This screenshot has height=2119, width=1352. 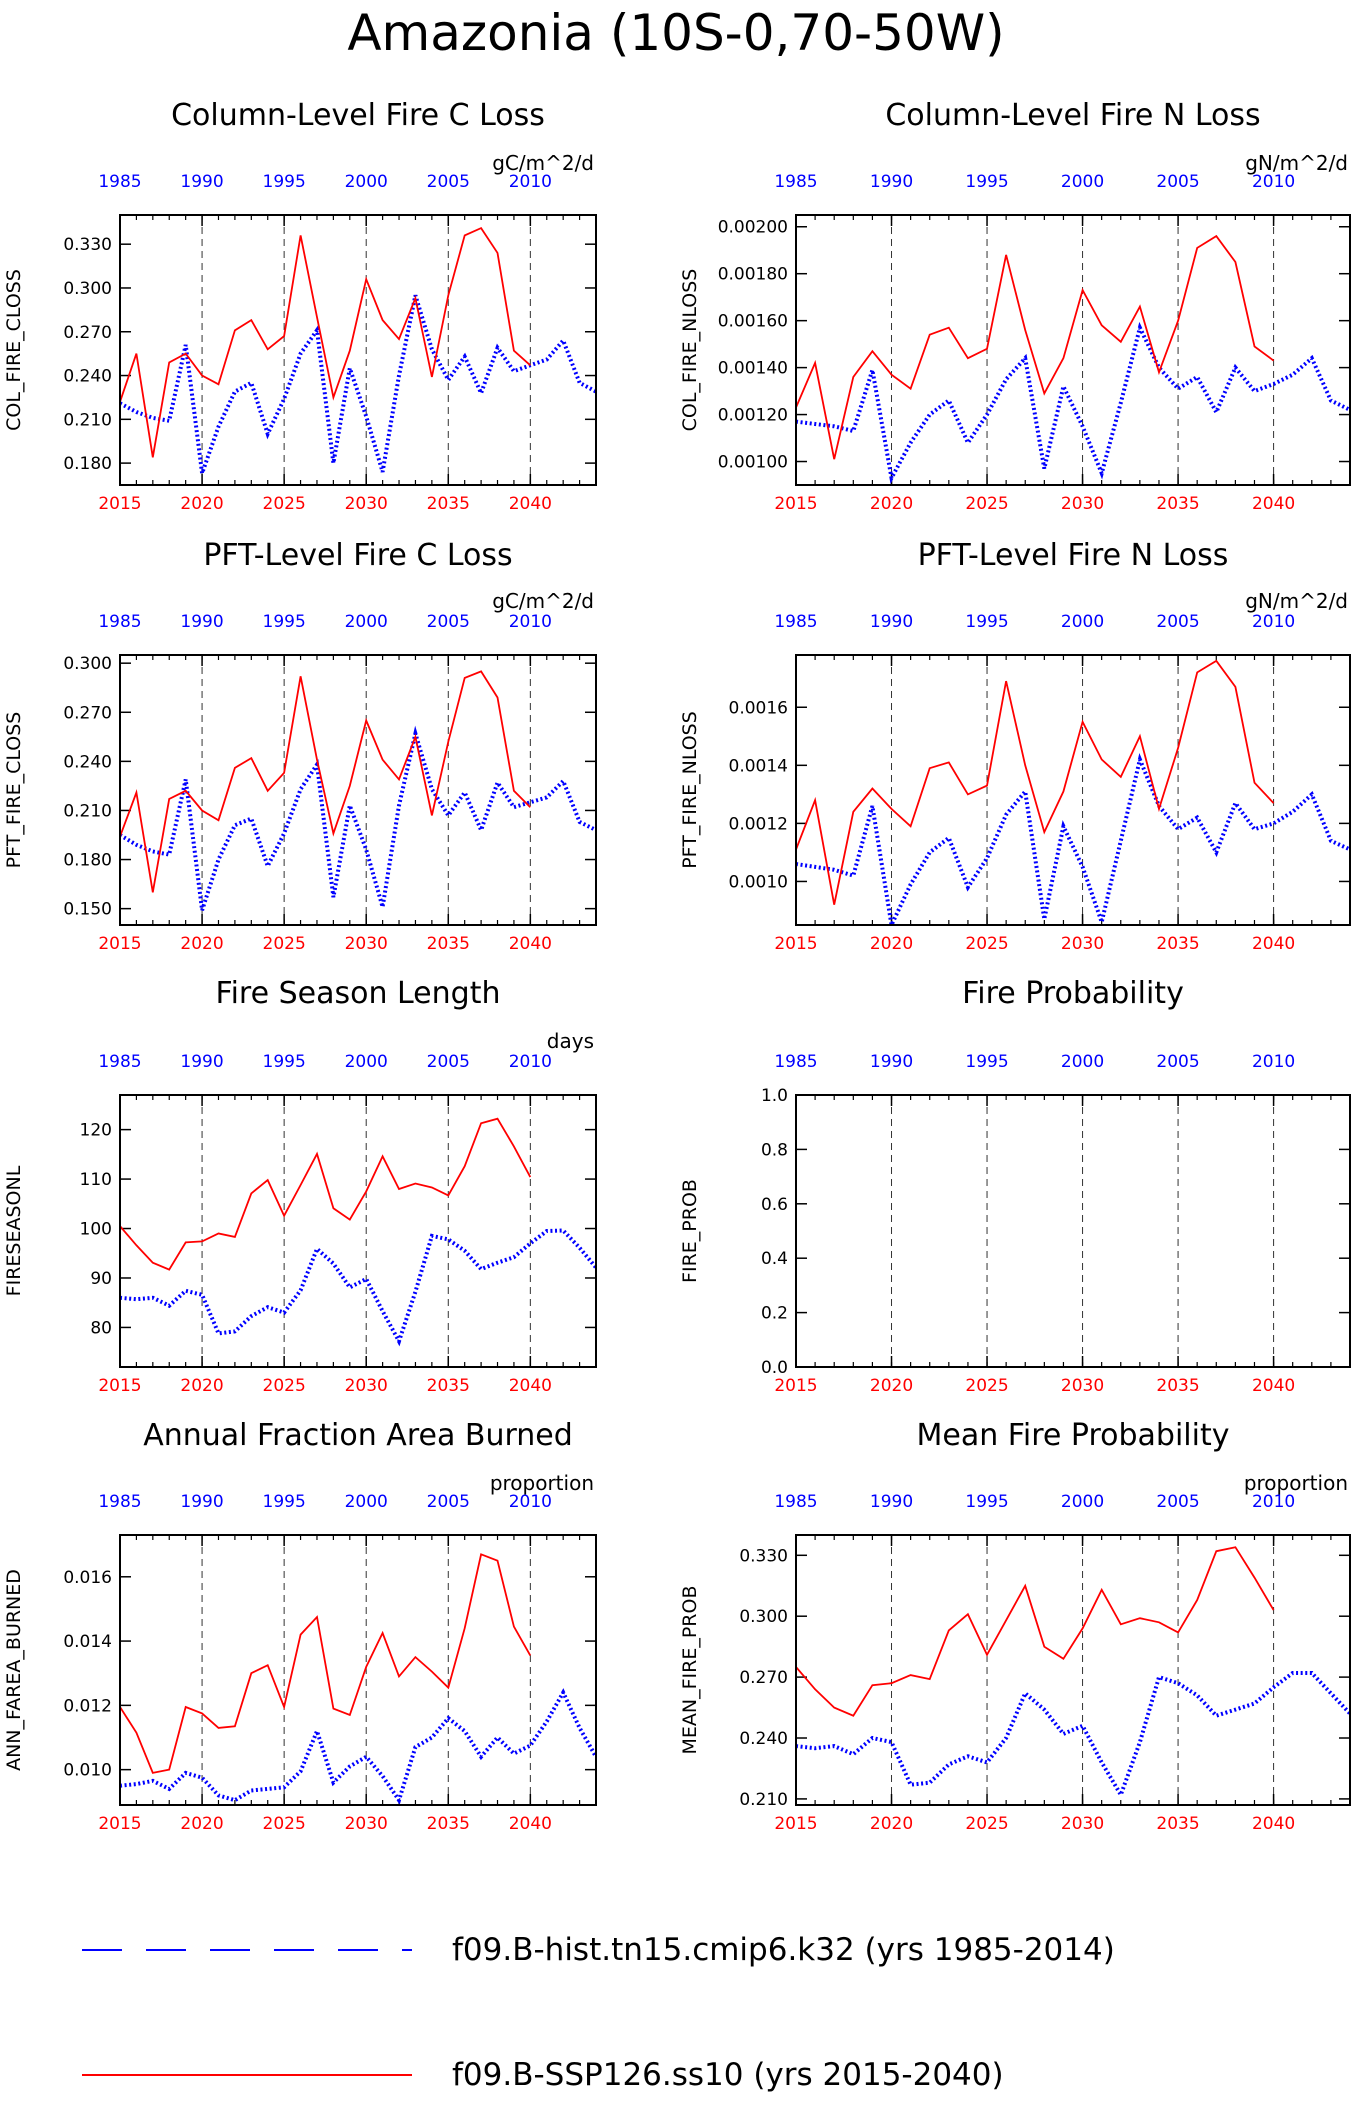 I want to click on panel-title: PFT-Level Fire C Loss, so click(x=357, y=555).